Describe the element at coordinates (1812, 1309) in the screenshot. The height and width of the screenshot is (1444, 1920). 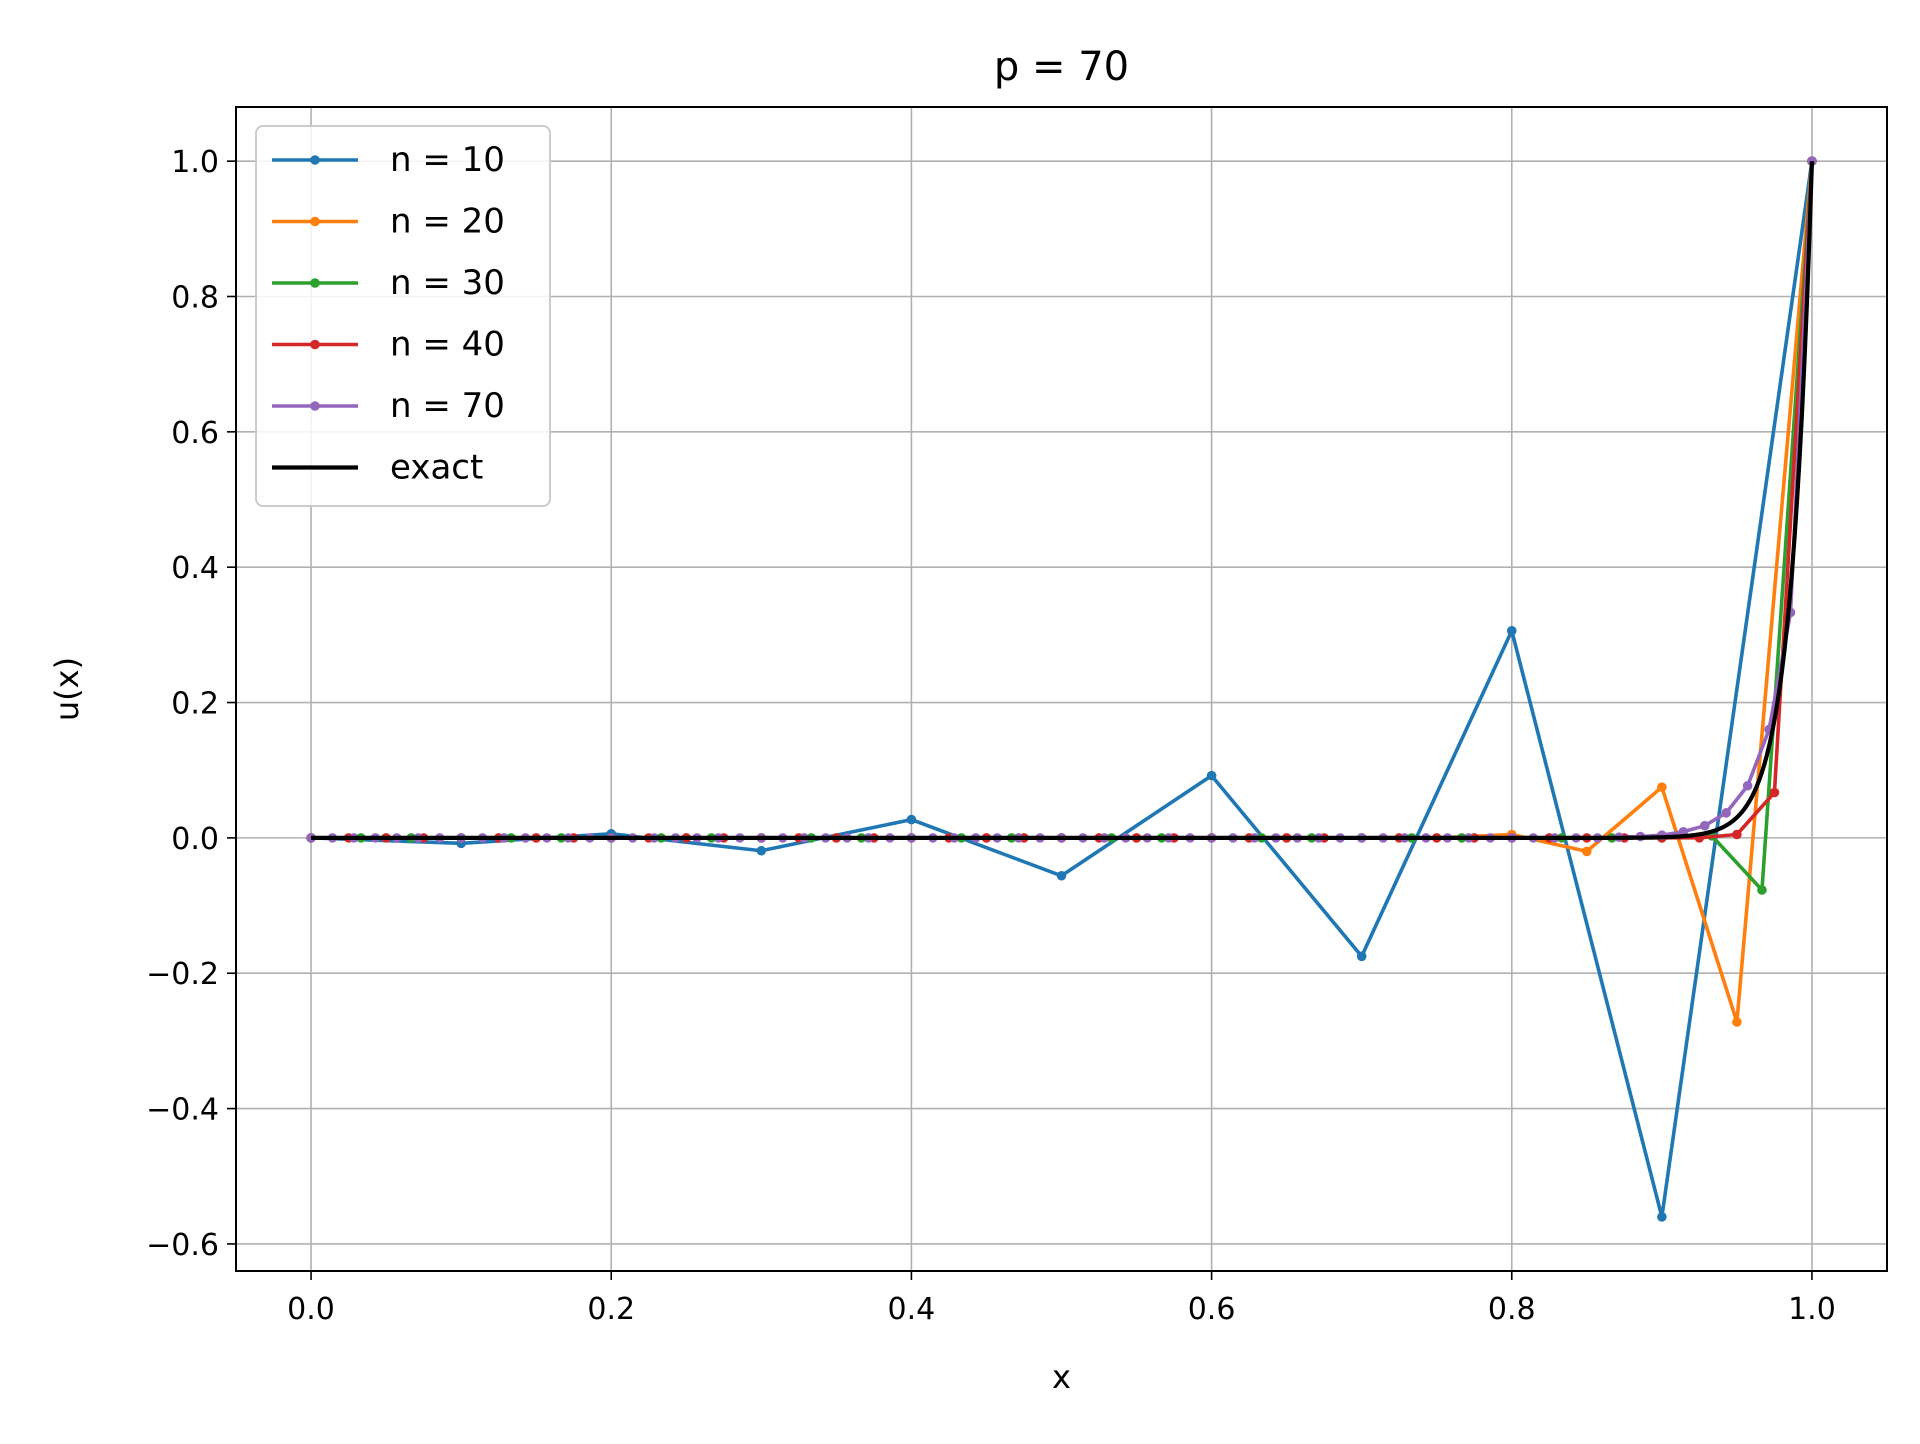
I see `x-tick-label: 1.0` at that location.